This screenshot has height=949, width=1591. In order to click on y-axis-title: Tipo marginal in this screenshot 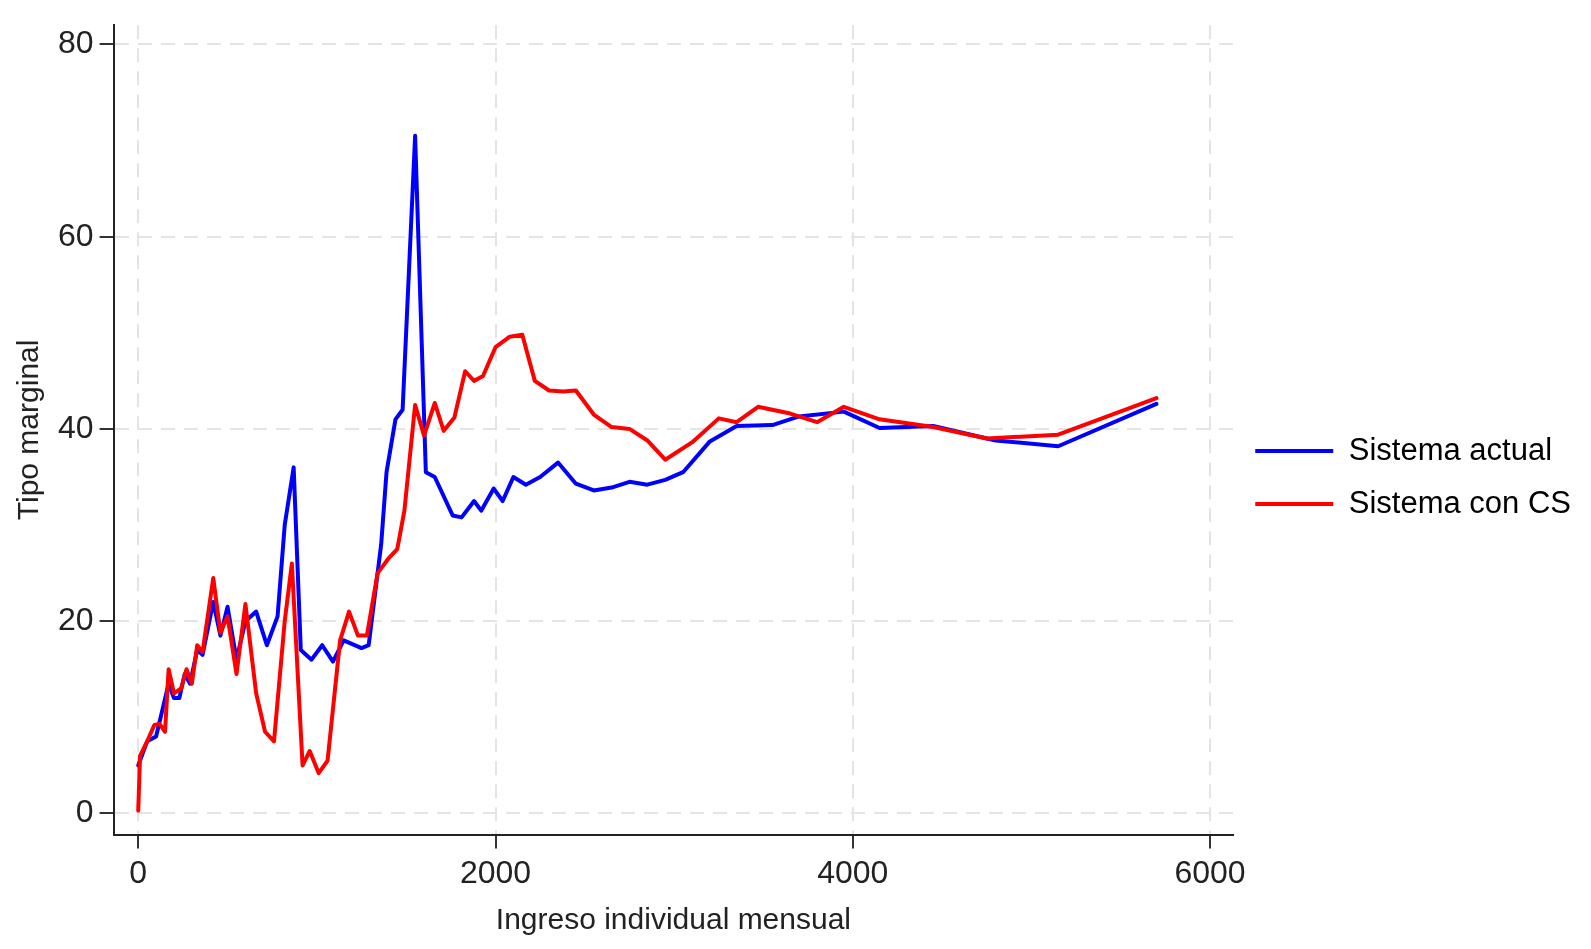, I will do `click(28, 430)`.